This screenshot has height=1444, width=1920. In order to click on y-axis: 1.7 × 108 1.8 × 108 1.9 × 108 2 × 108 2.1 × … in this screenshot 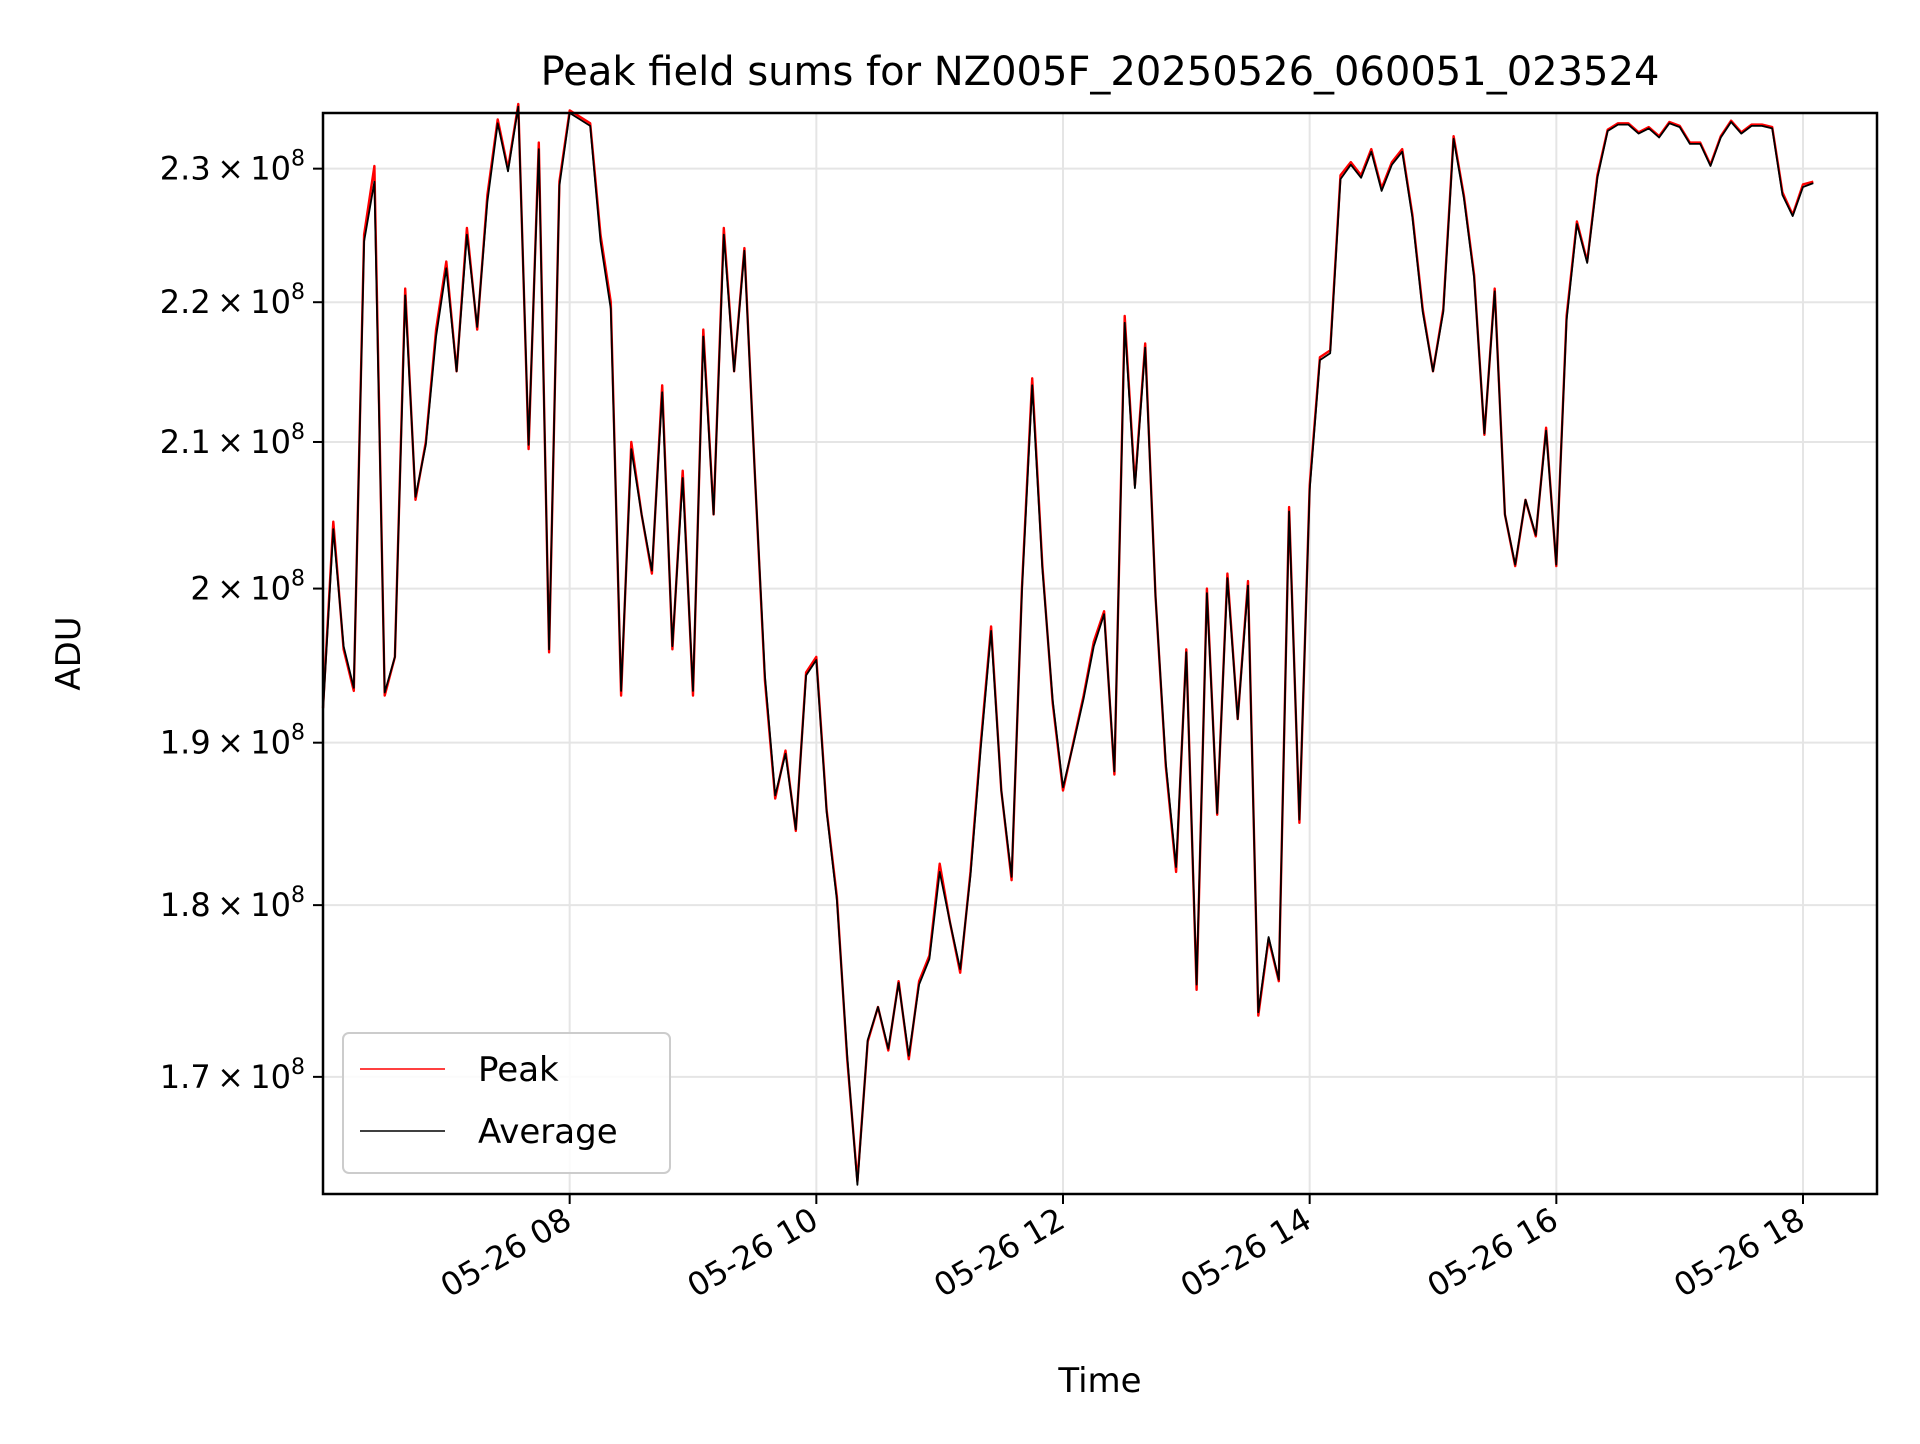, I will do `click(241, 621)`.